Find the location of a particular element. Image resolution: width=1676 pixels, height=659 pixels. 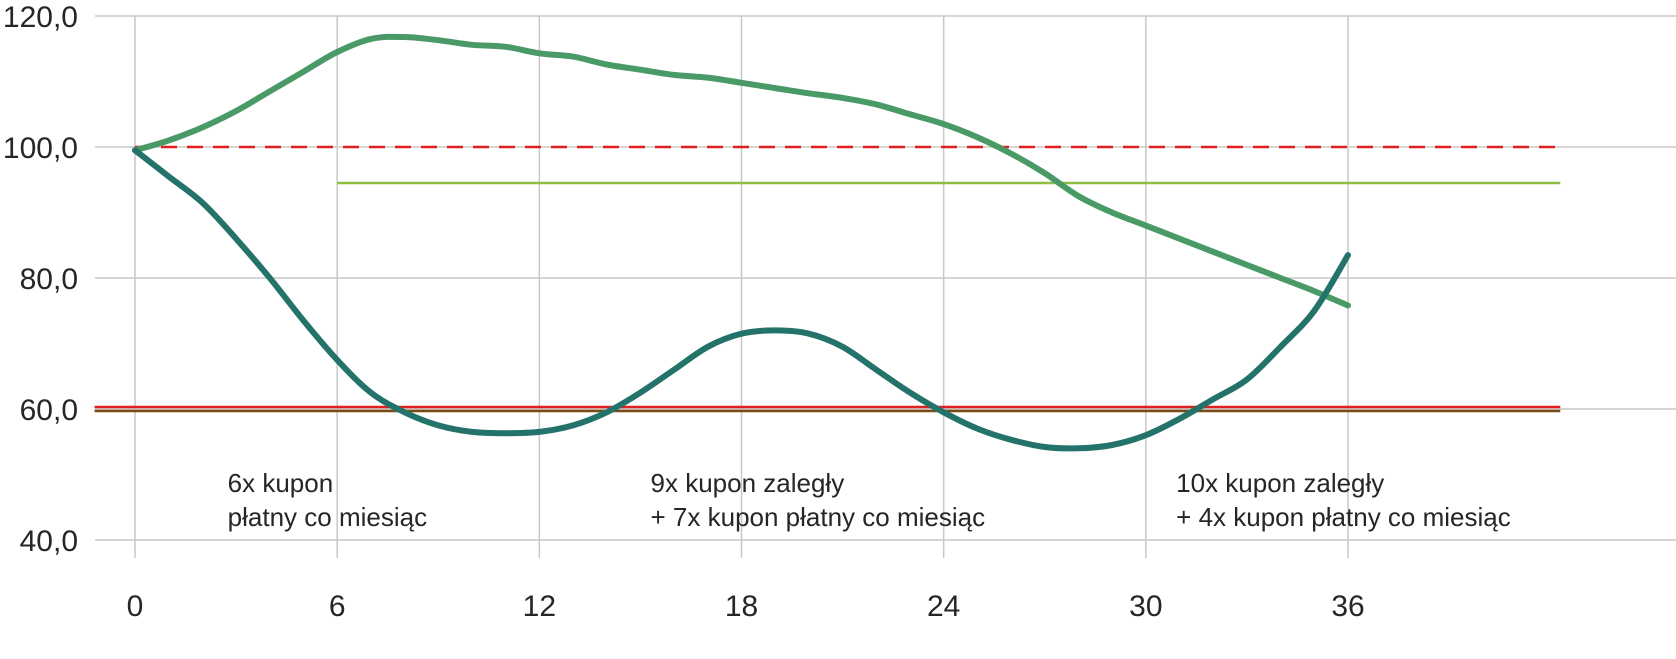

y-axis-tick-labels: 40,0 60,0 80,0 100,0 120,0 is located at coordinates (40, 279).